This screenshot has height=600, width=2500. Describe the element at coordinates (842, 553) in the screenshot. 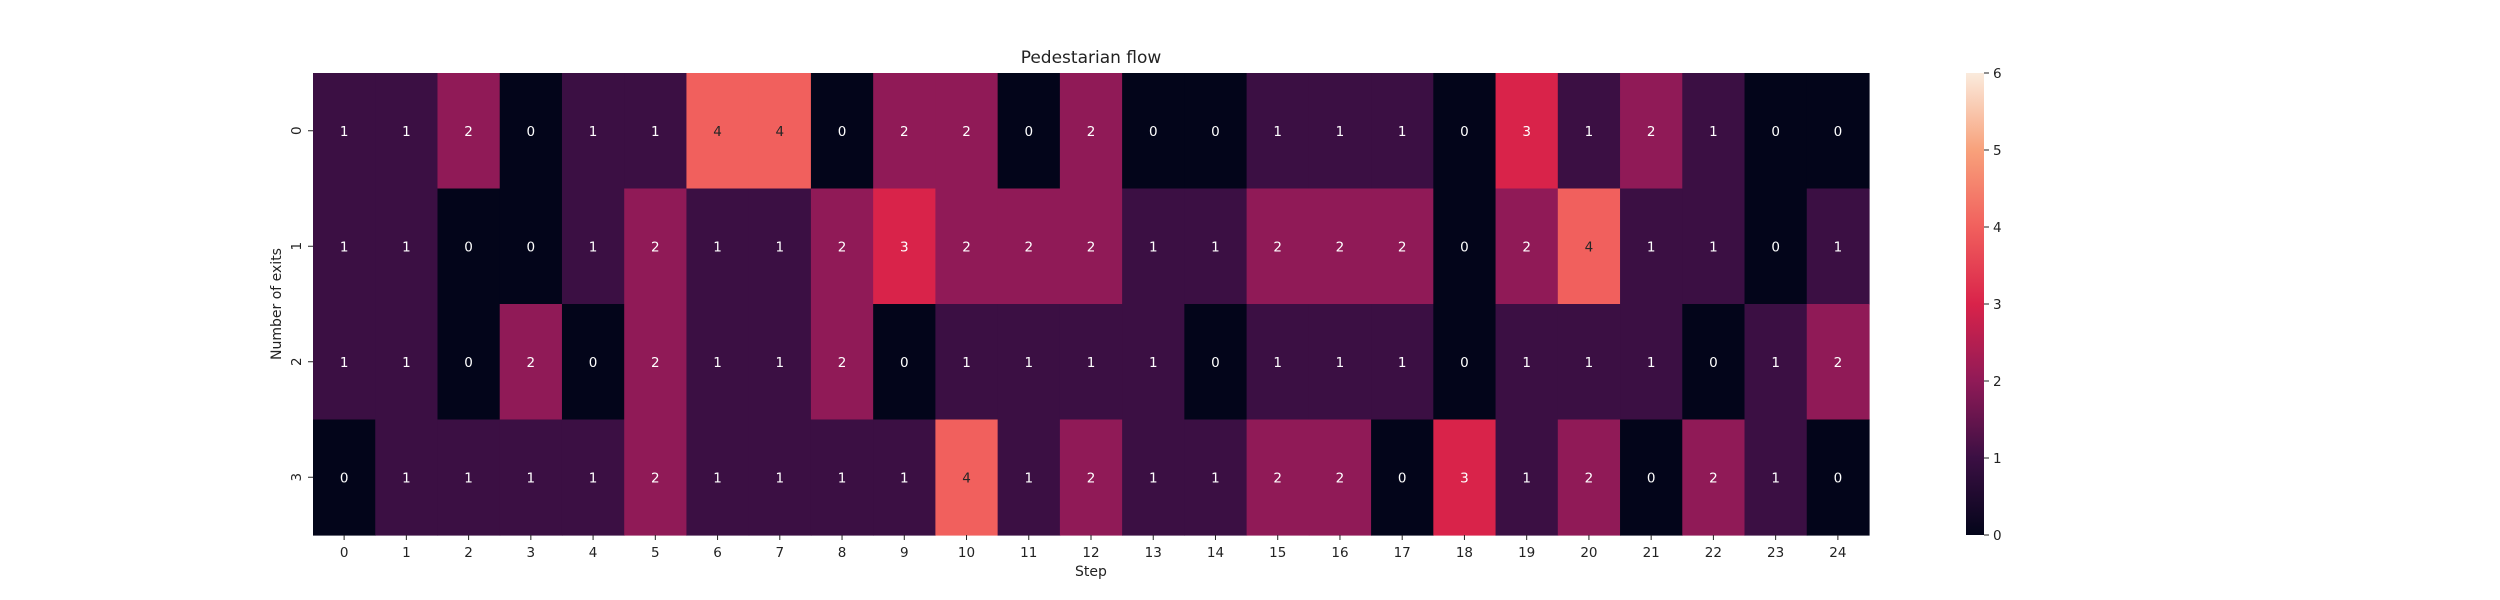

I see `x-tick-label: 8` at that location.